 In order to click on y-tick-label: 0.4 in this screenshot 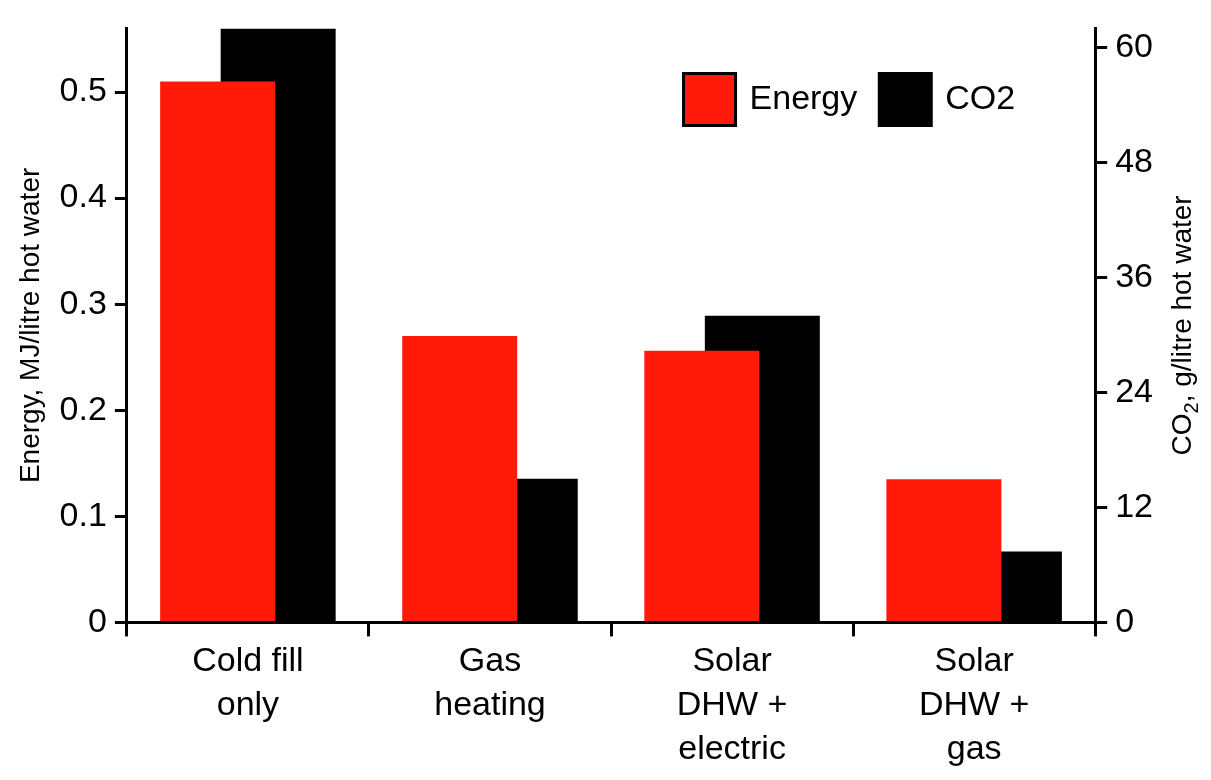, I will do `click(83, 195)`.